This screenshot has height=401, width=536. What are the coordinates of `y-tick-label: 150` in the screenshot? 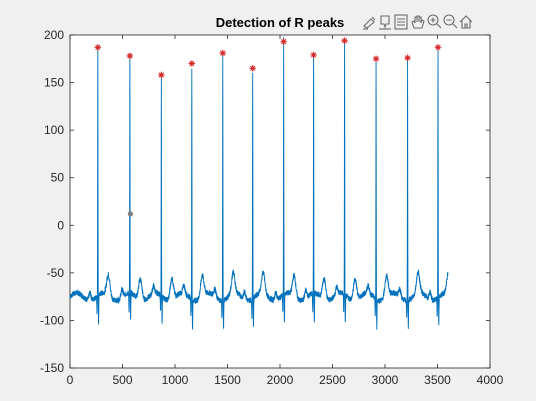 It's located at (54, 83).